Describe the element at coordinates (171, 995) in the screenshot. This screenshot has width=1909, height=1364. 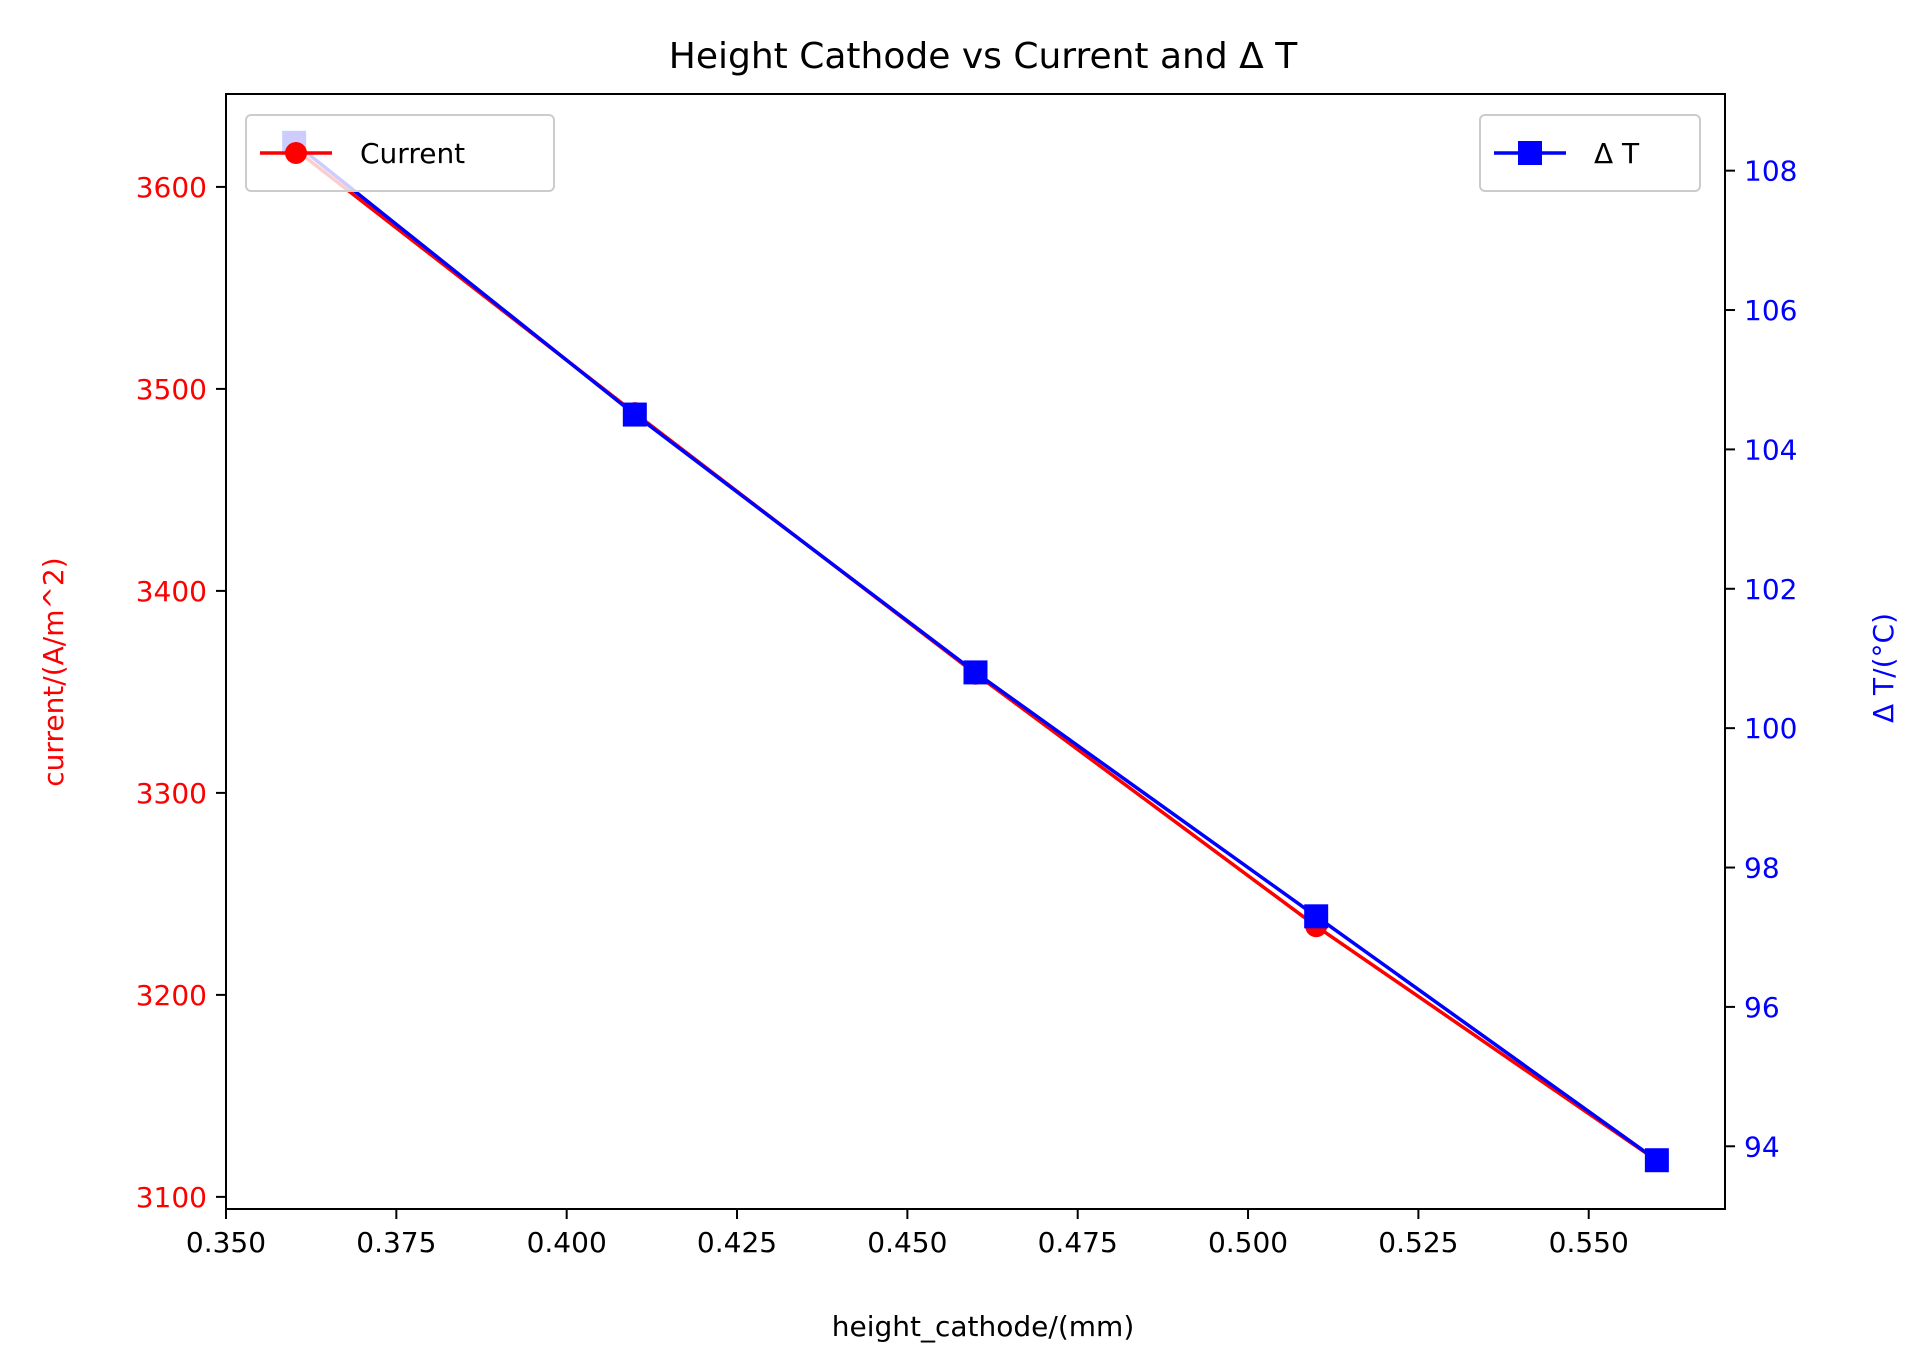
I see `left-y-tick-label: 3200` at that location.